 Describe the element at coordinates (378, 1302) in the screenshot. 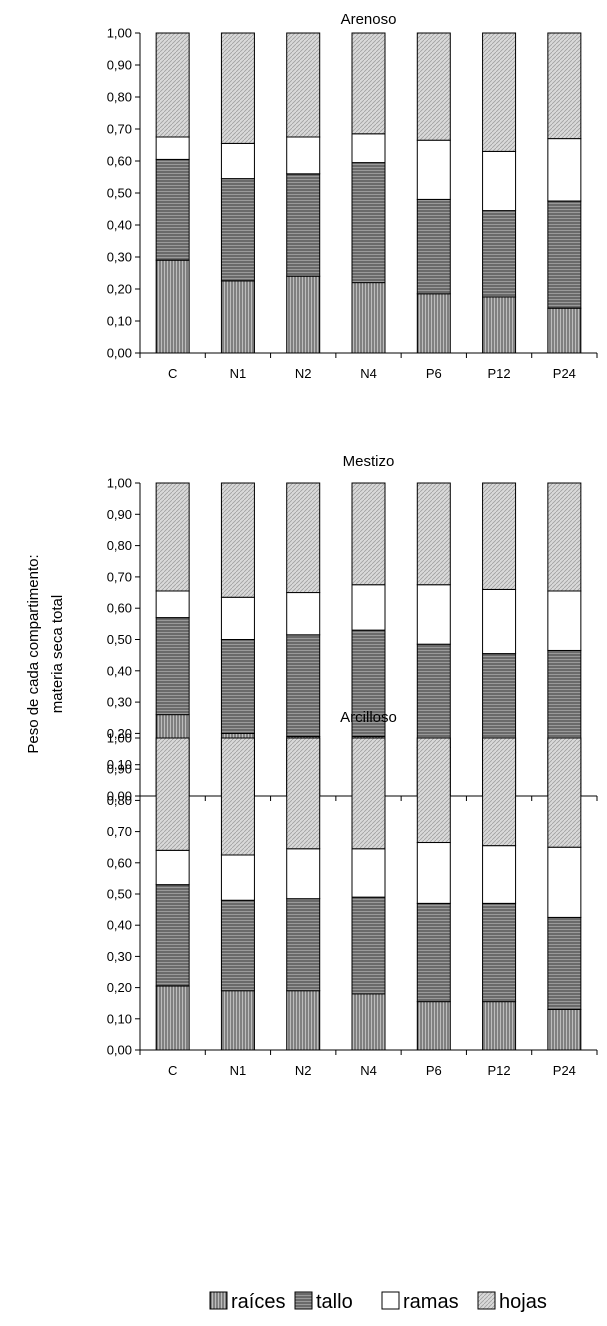

I see `legend: raíces tallo ramas hojas` at that location.